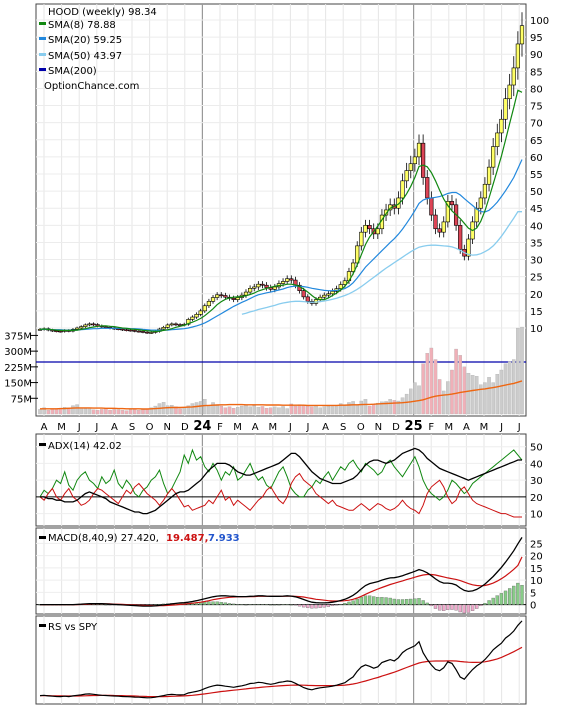 The image size is (566, 710). What do you see at coordinates (272, 427) in the screenshot?
I see `x-tick-label: M` at bounding box center [272, 427].